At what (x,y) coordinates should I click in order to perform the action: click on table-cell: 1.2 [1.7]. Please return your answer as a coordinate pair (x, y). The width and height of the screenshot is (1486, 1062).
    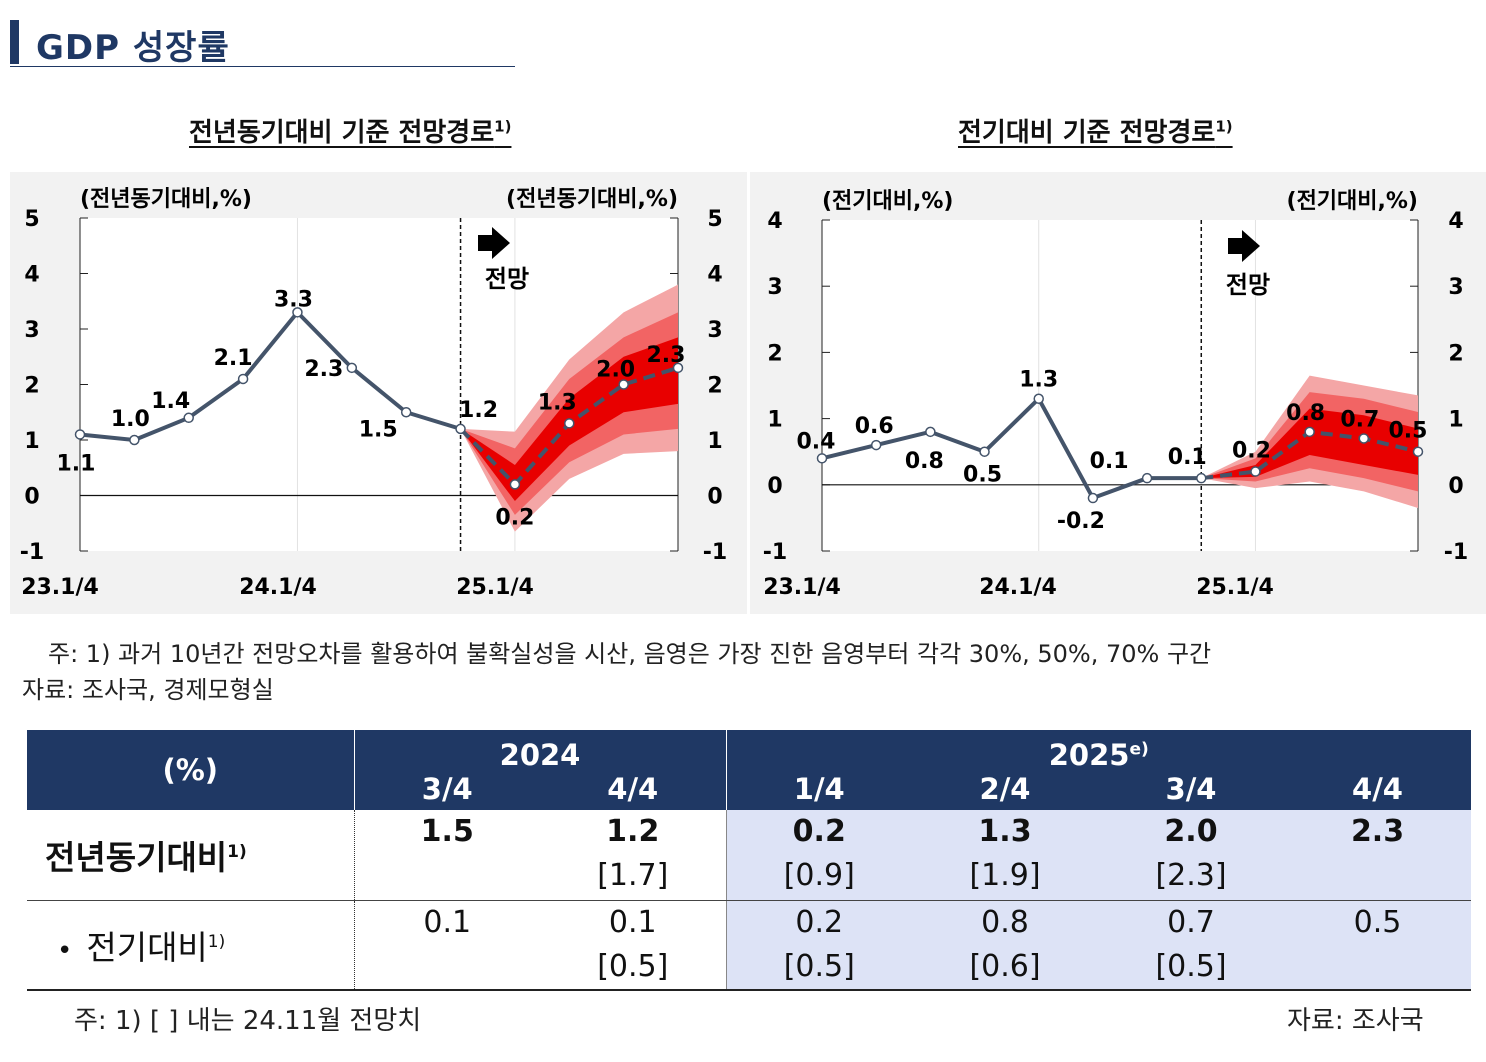
    Looking at the image, I should click on (633, 855).